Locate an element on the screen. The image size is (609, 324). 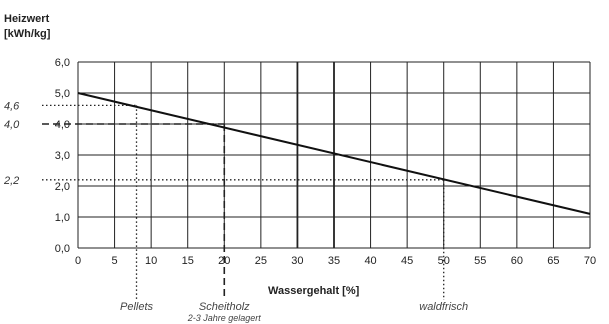
y-tick-label: 6,0 is located at coordinates (62, 63).